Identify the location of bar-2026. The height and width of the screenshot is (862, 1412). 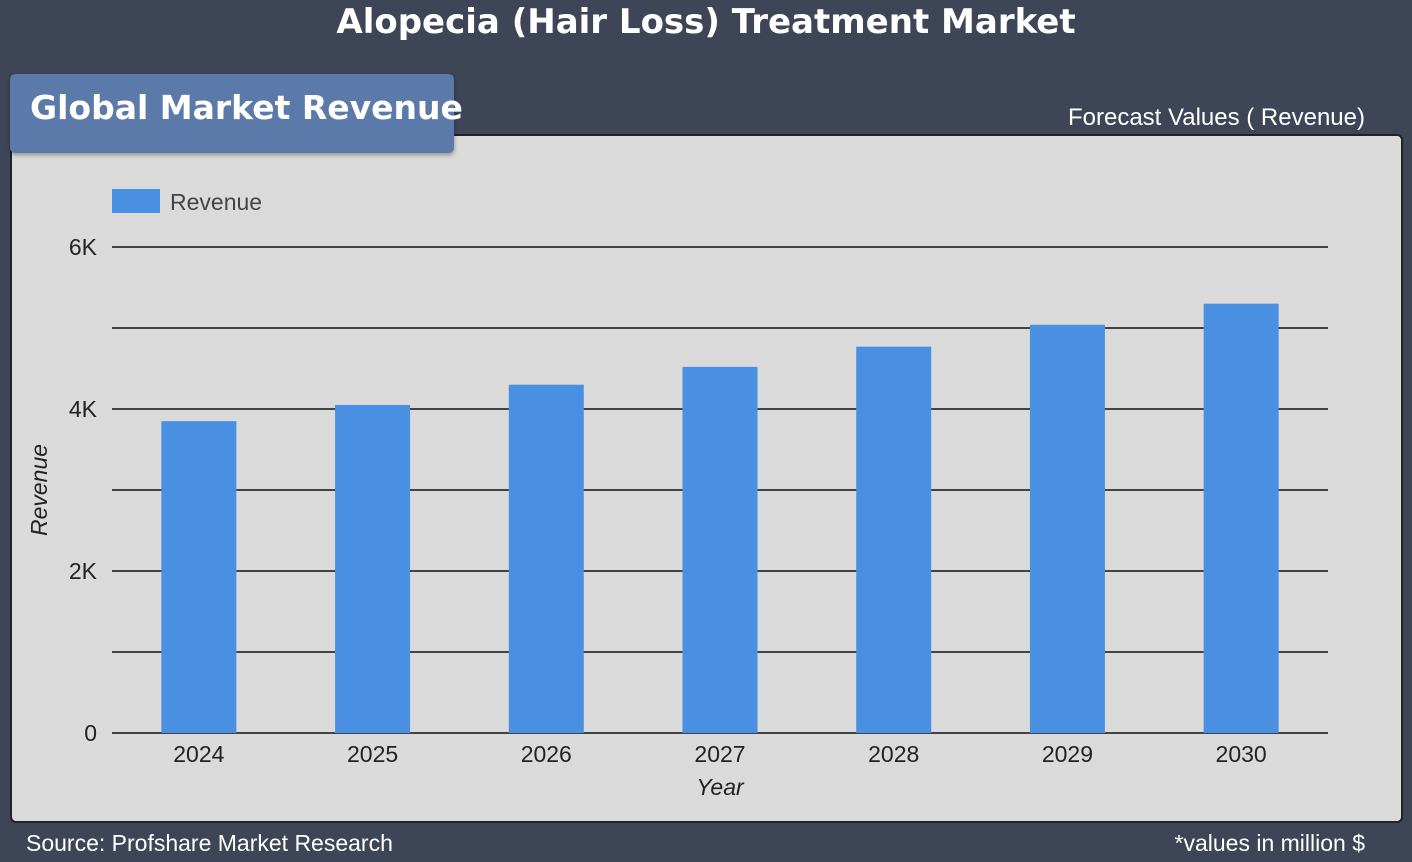
(546, 558).